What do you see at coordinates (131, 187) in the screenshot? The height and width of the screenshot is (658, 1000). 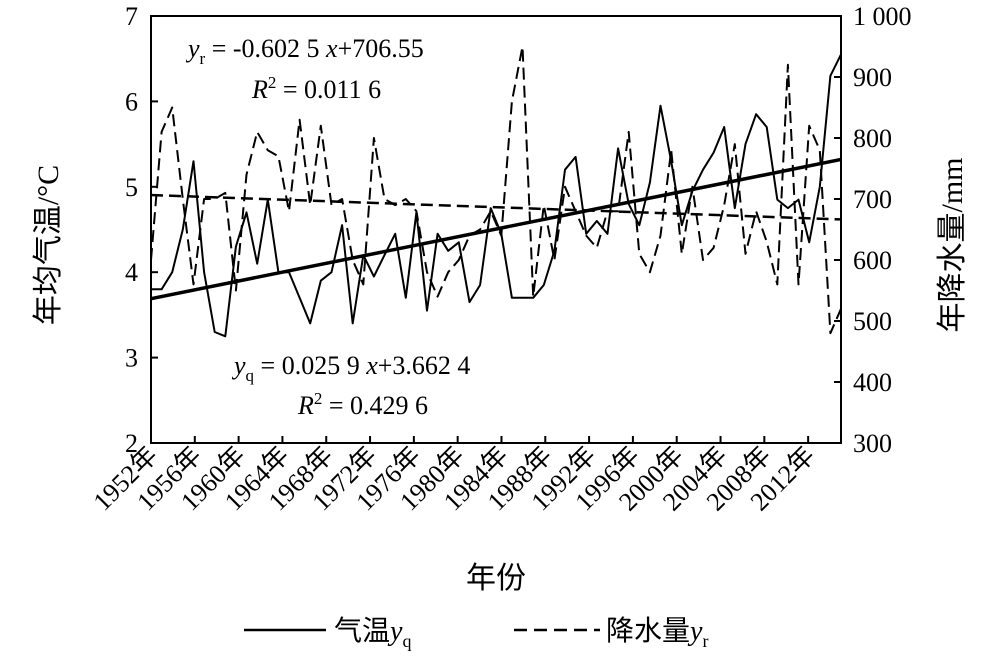 I see `y-tick-label-left: 5` at bounding box center [131, 187].